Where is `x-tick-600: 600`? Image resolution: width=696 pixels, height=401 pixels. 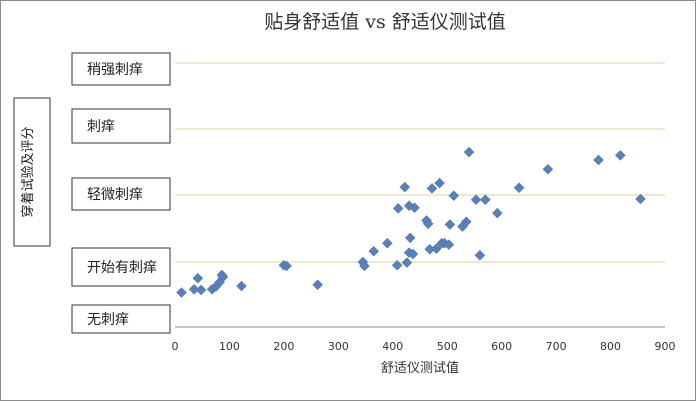
x-tick-600: 600 is located at coordinates (501, 346).